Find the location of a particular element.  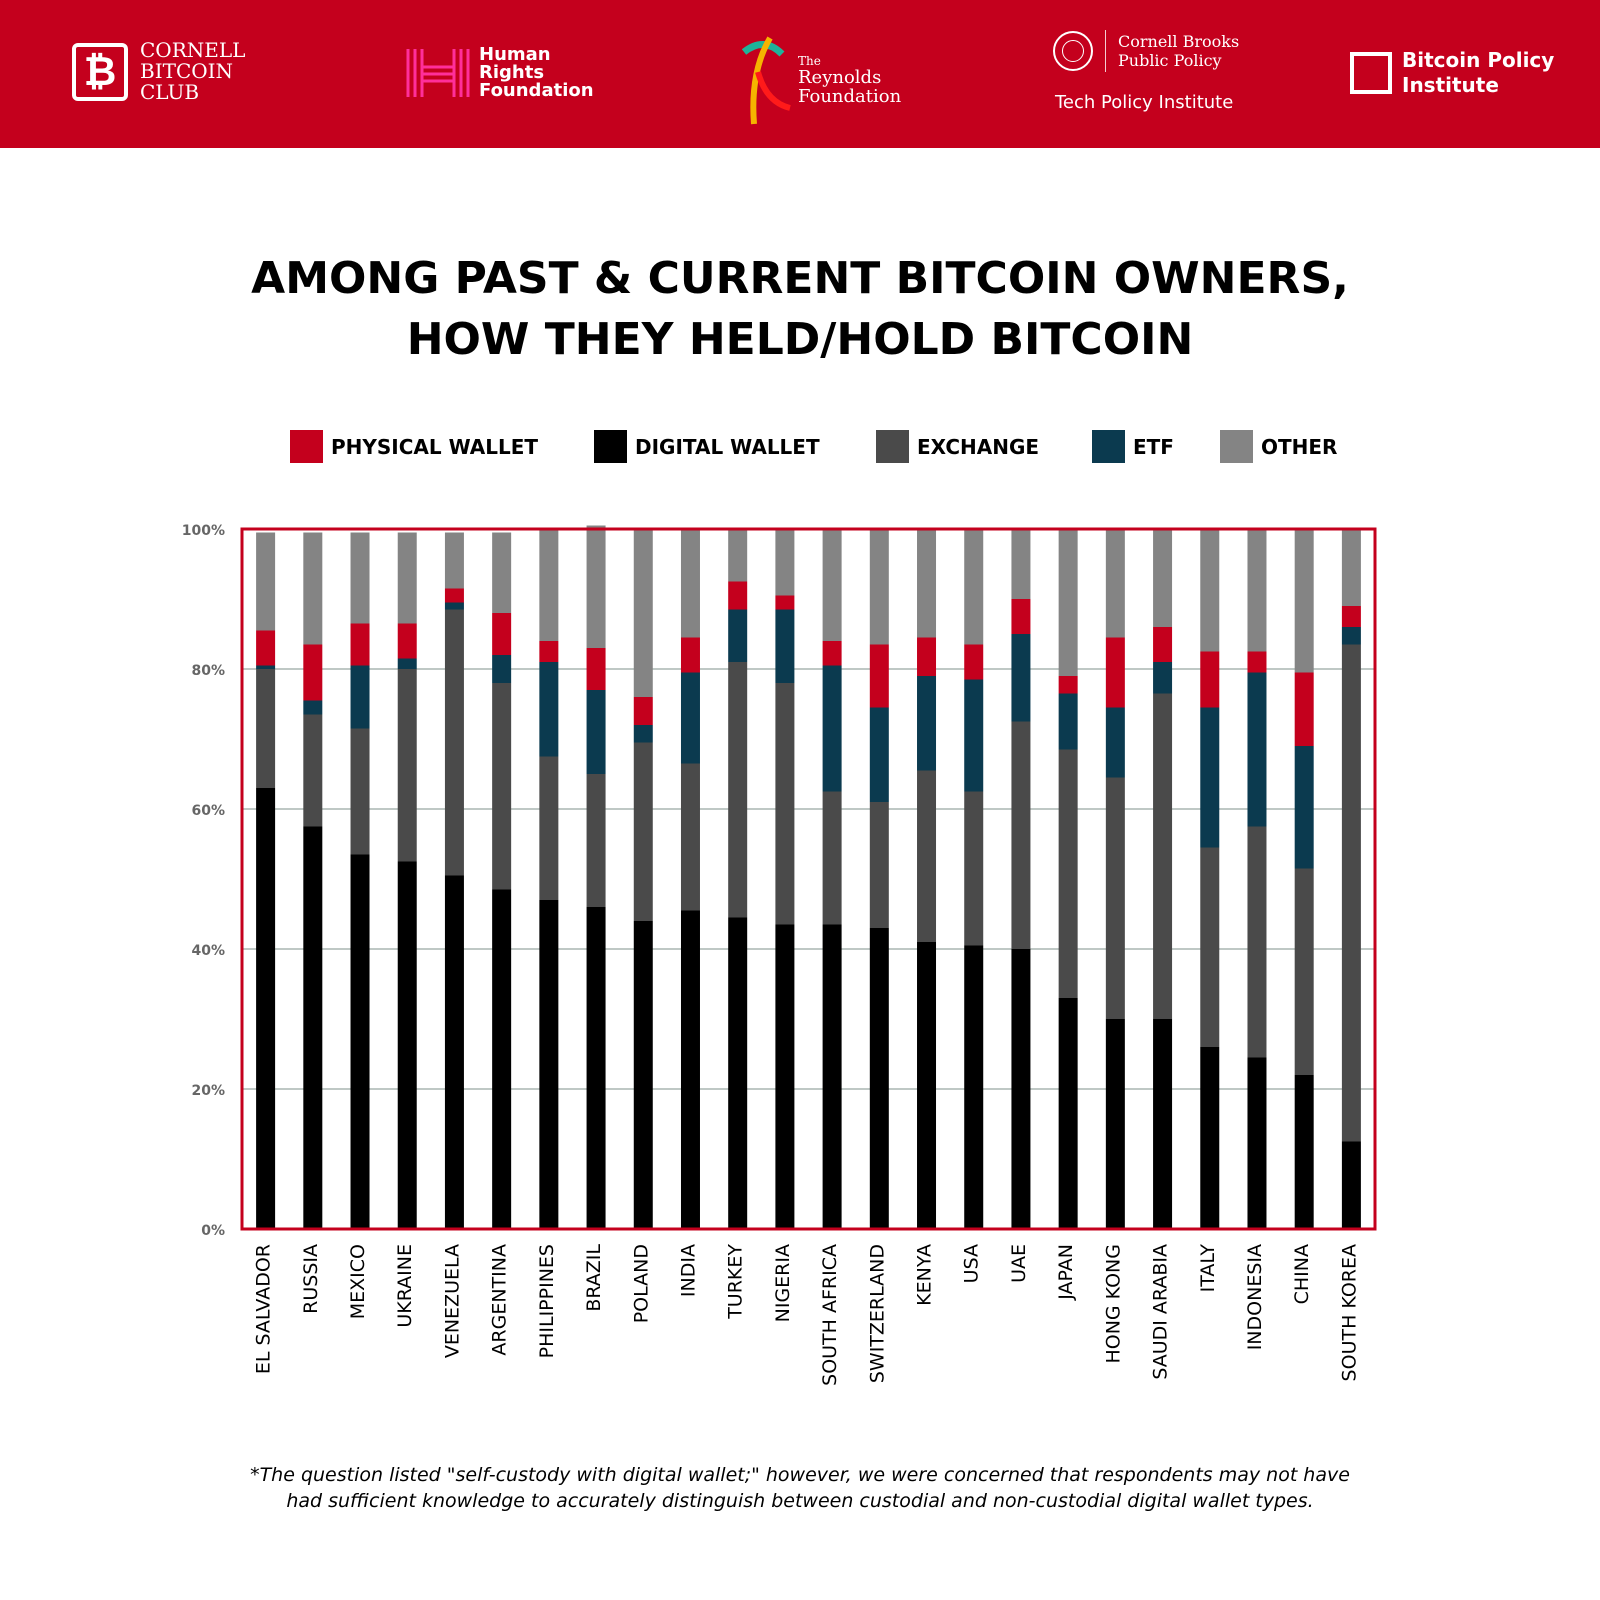

hrf-line-3: Foundation is located at coordinates (536, 90).